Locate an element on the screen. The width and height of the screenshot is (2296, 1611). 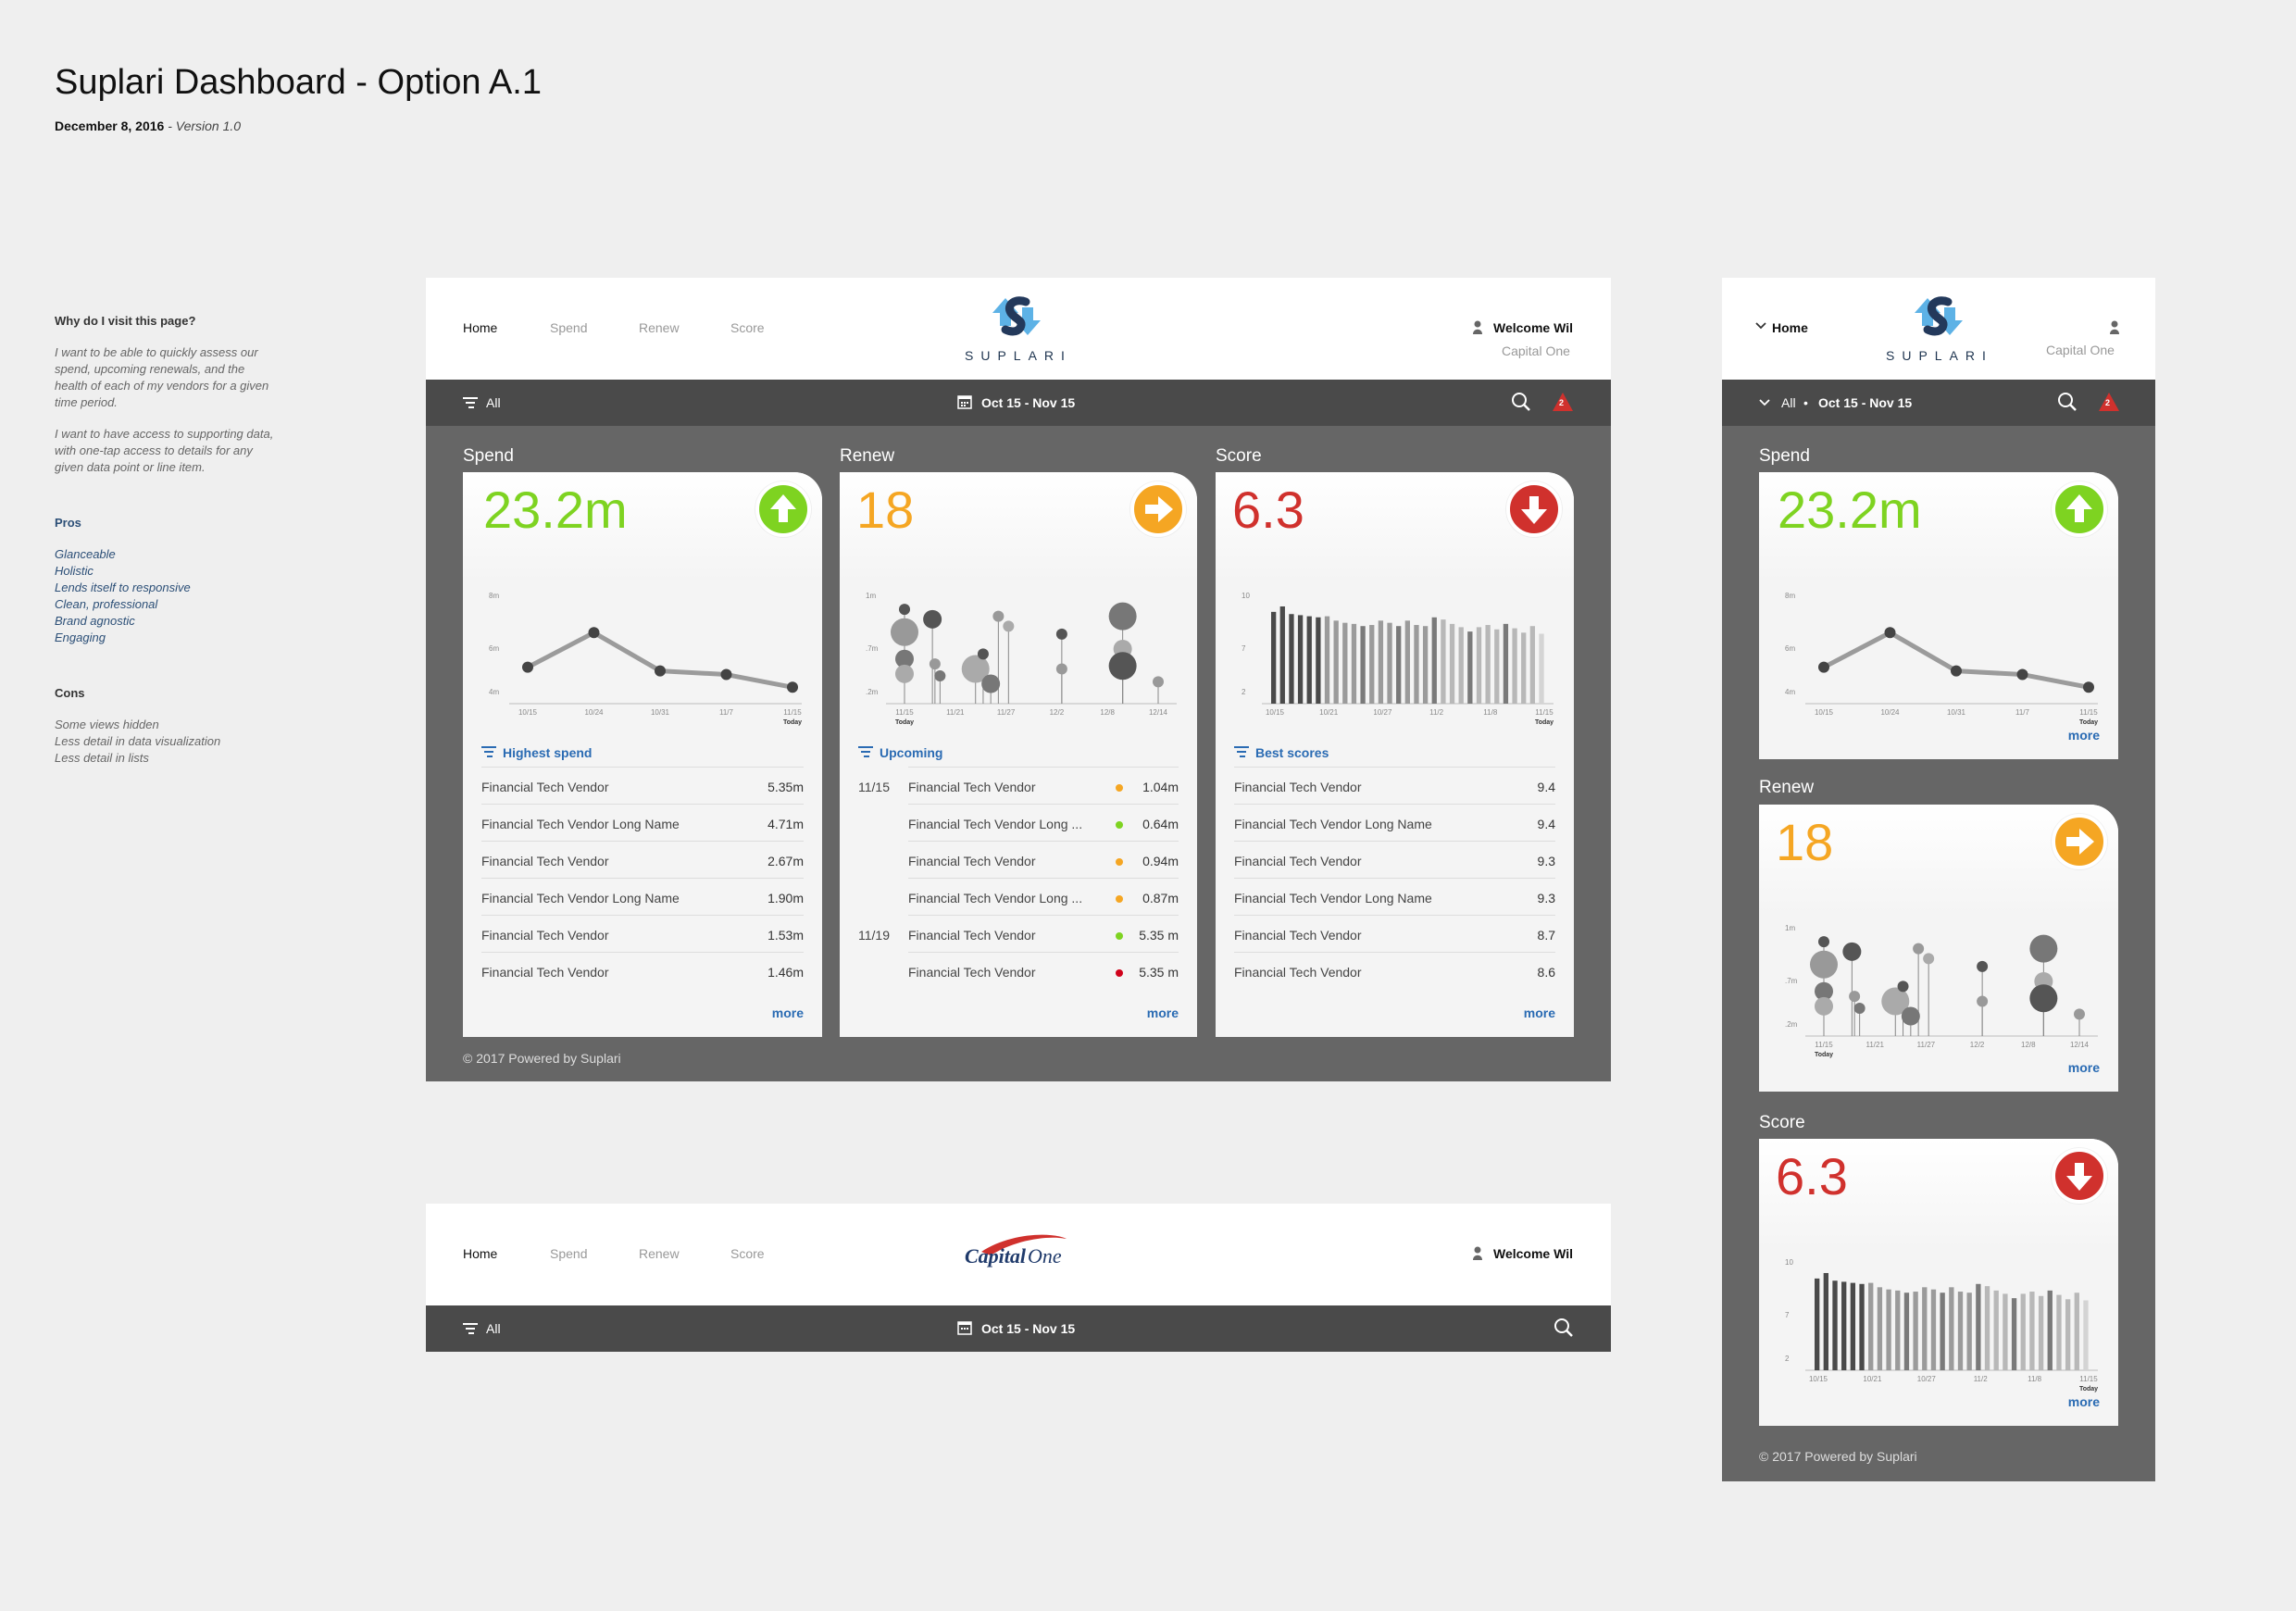
list-item: Financial Tech Vendor Long Name 1.90m is located at coordinates (642, 896).